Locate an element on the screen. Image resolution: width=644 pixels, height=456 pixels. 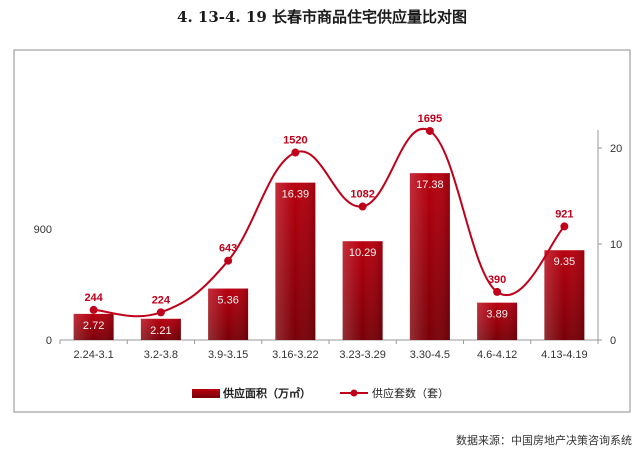
line-point-label: 921 is located at coordinates (564, 214).